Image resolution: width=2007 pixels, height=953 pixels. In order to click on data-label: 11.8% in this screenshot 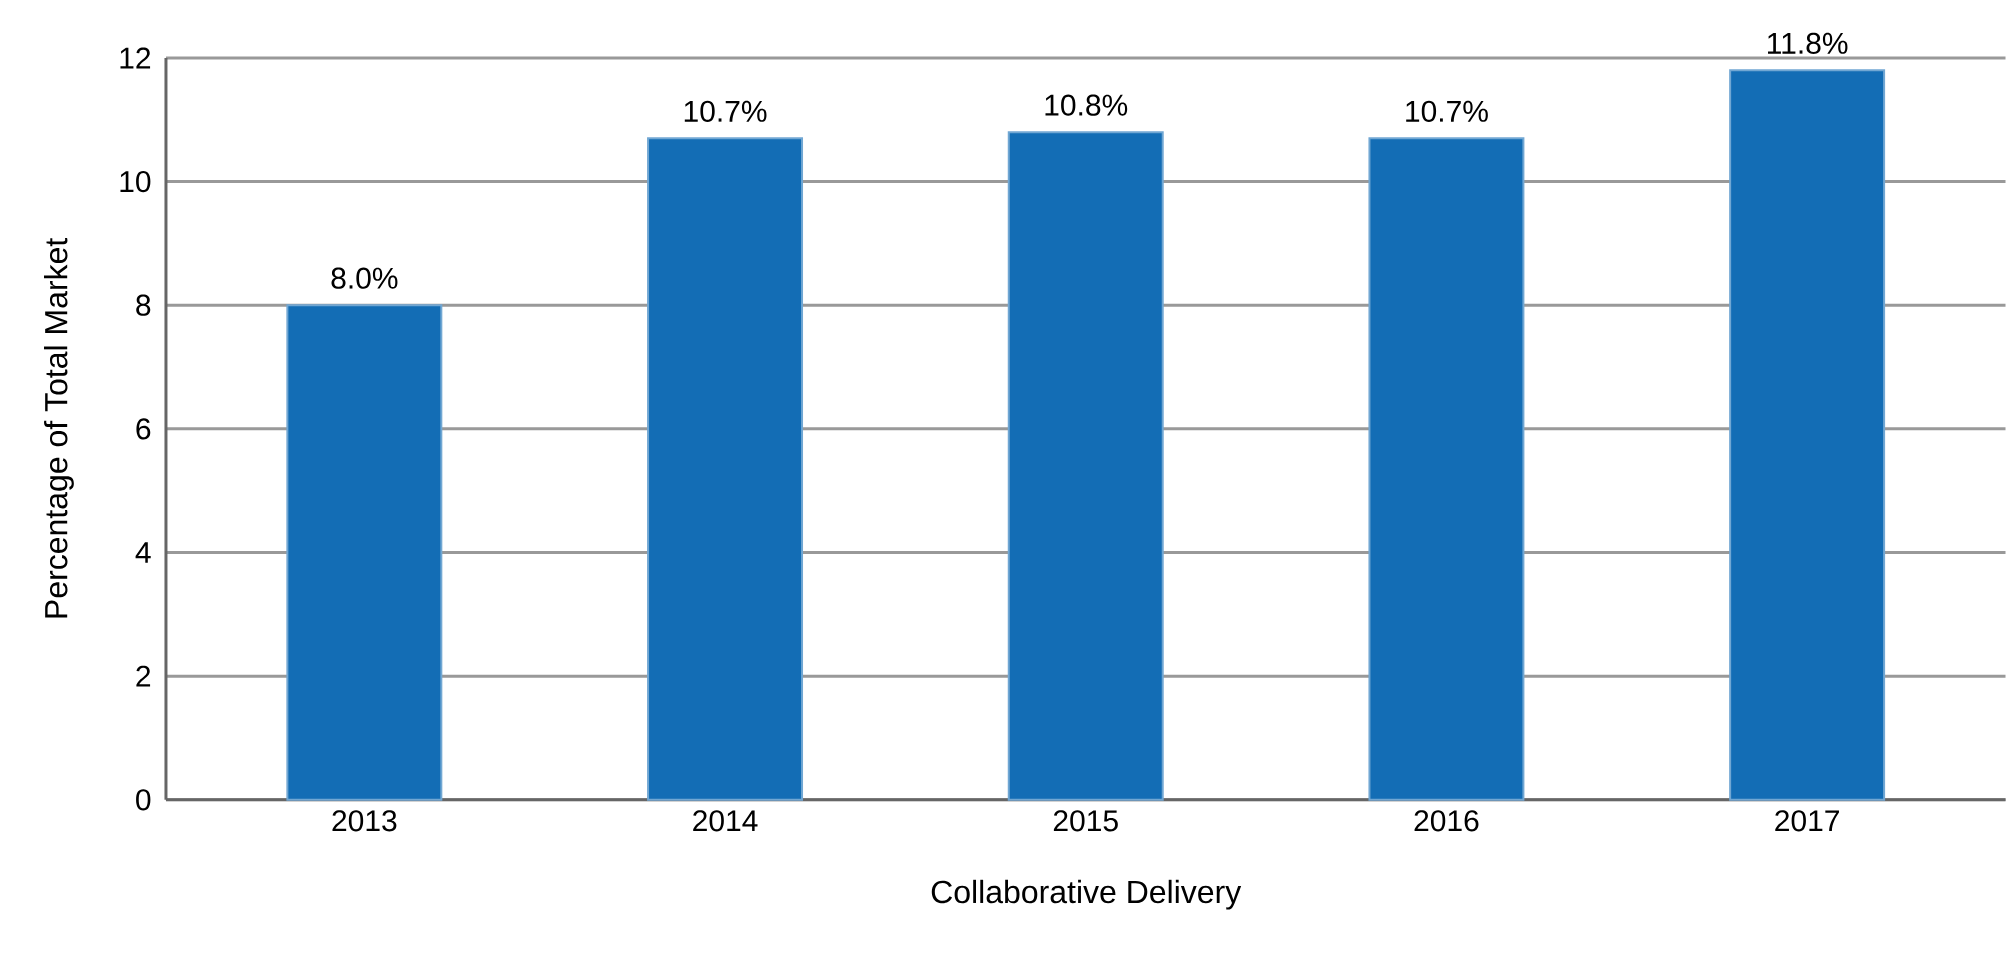, I will do `click(1808, 43)`.